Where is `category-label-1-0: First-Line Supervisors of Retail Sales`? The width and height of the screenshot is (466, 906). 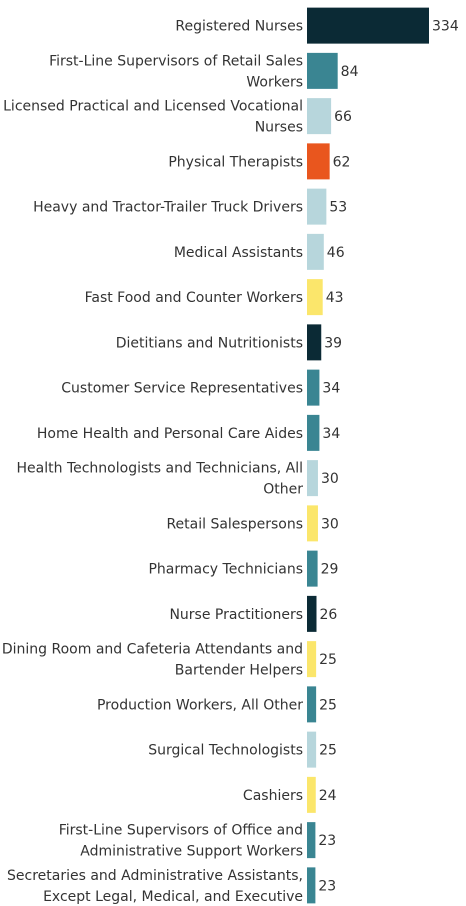 category-label-1-0: First-Line Supervisors of Retail Sales is located at coordinates (176, 61).